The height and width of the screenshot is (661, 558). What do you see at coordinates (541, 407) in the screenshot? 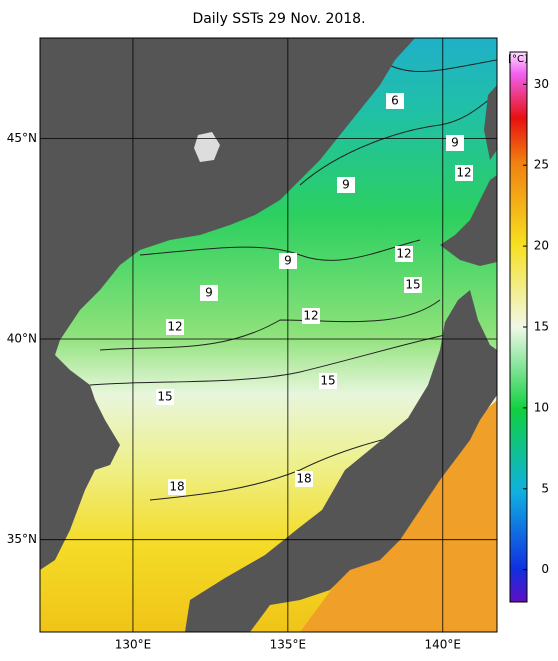
I see `colorbar-tick-label: 10` at bounding box center [541, 407].